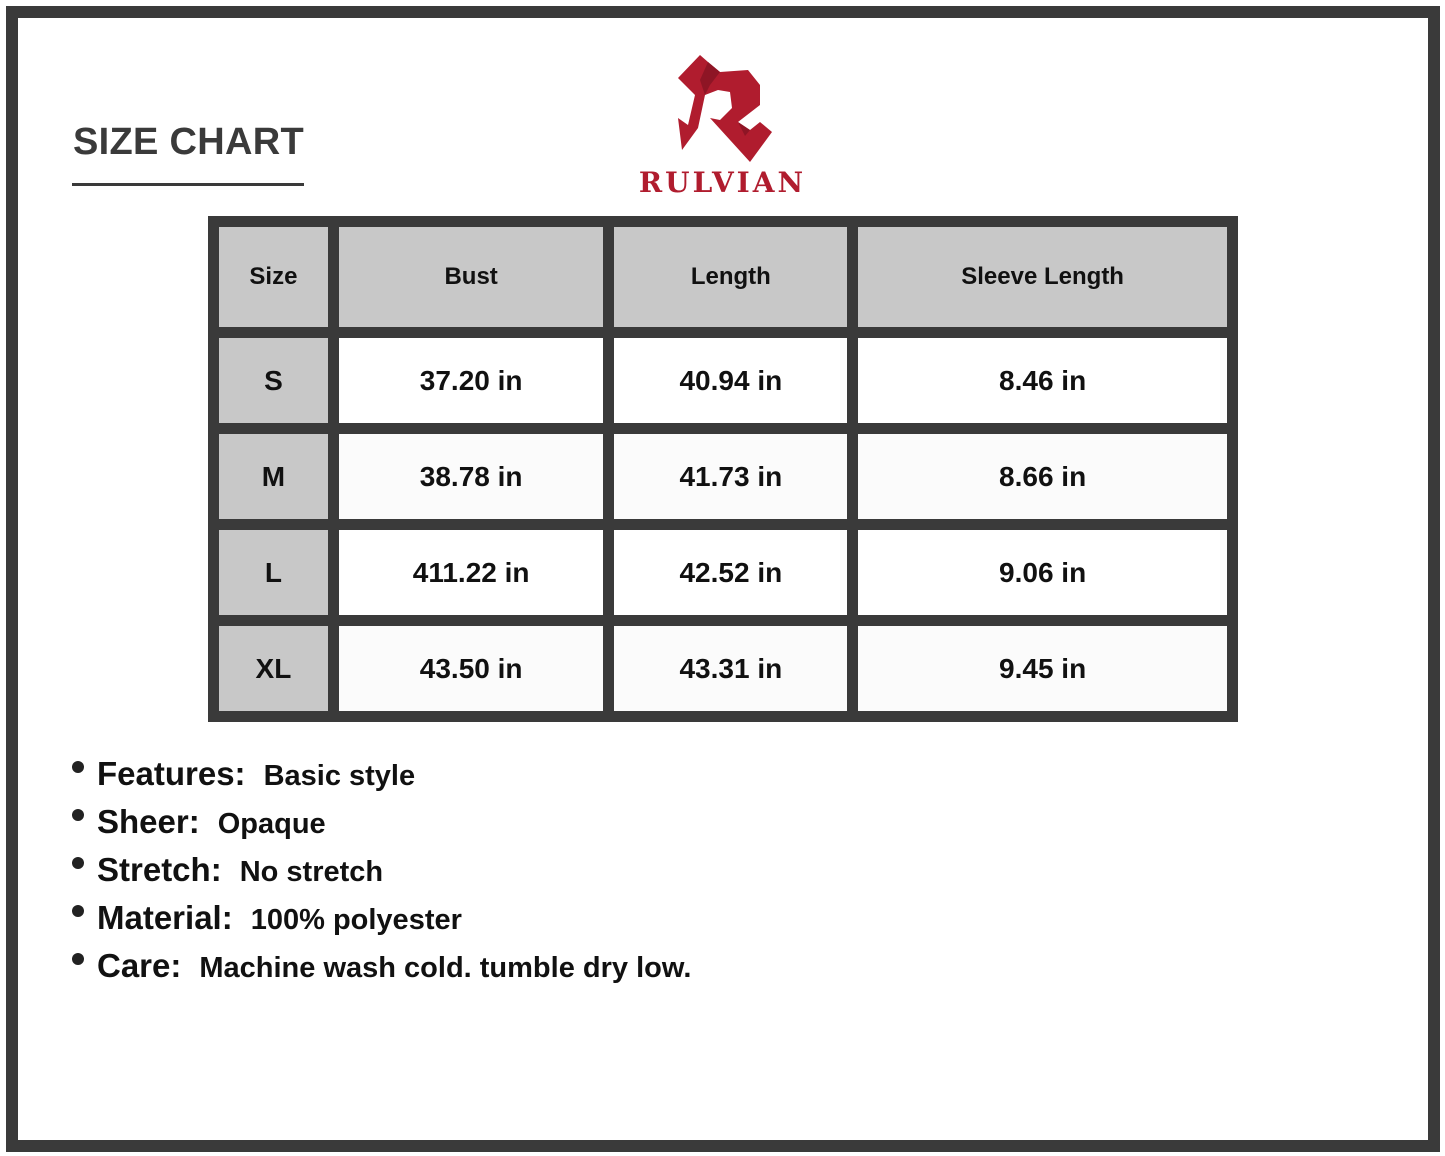 The width and height of the screenshot is (1445, 1156). What do you see at coordinates (273, 668) in the screenshot?
I see `cell-size: XL` at bounding box center [273, 668].